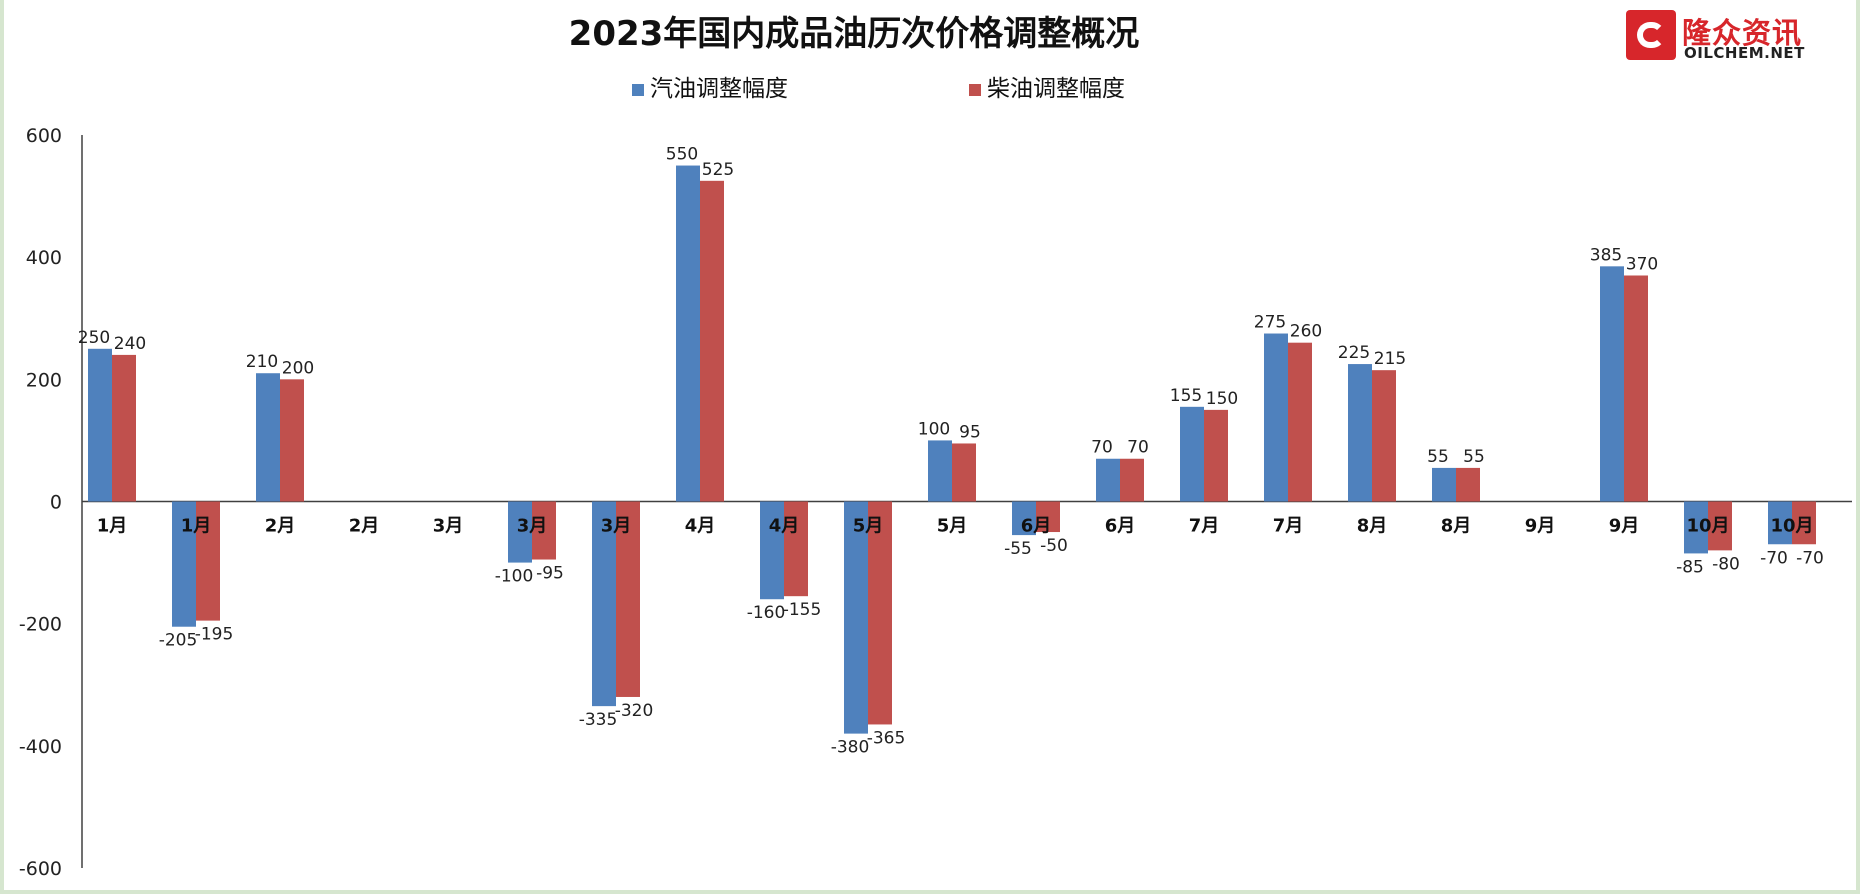 The height and width of the screenshot is (894, 1860). I want to click on data-label-gasoline: 155, so click(1186, 396).